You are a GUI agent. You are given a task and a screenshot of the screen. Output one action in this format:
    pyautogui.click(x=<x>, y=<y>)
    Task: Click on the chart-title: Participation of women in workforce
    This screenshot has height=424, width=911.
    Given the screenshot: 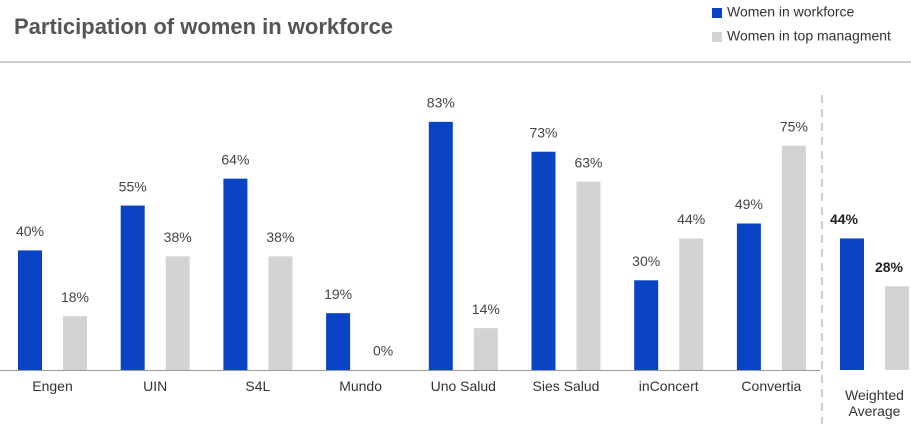 What is the action you would take?
    pyautogui.click(x=203, y=26)
    